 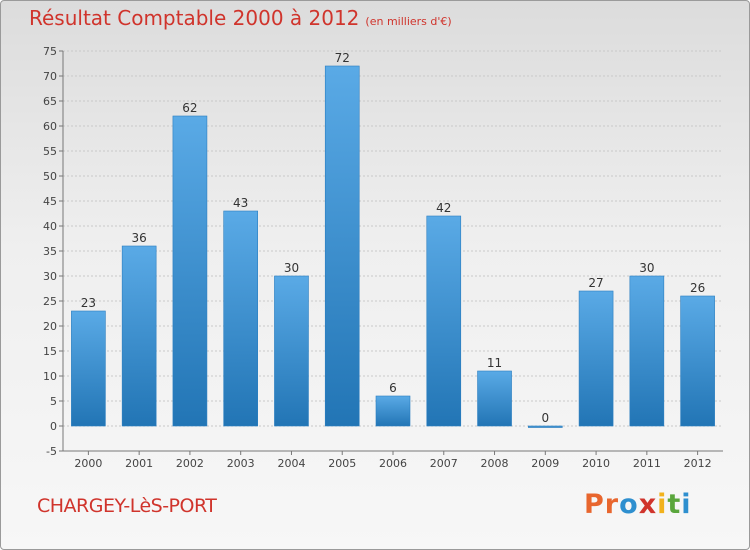 I want to click on bar-2005, so click(x=342, y=246).